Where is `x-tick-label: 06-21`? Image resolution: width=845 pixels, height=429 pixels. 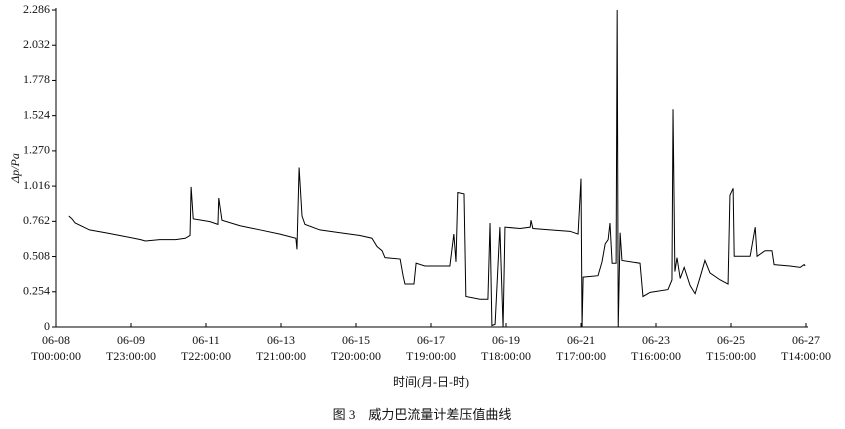
x-tick-label: 06-21 is located at coordinates (581, 340).